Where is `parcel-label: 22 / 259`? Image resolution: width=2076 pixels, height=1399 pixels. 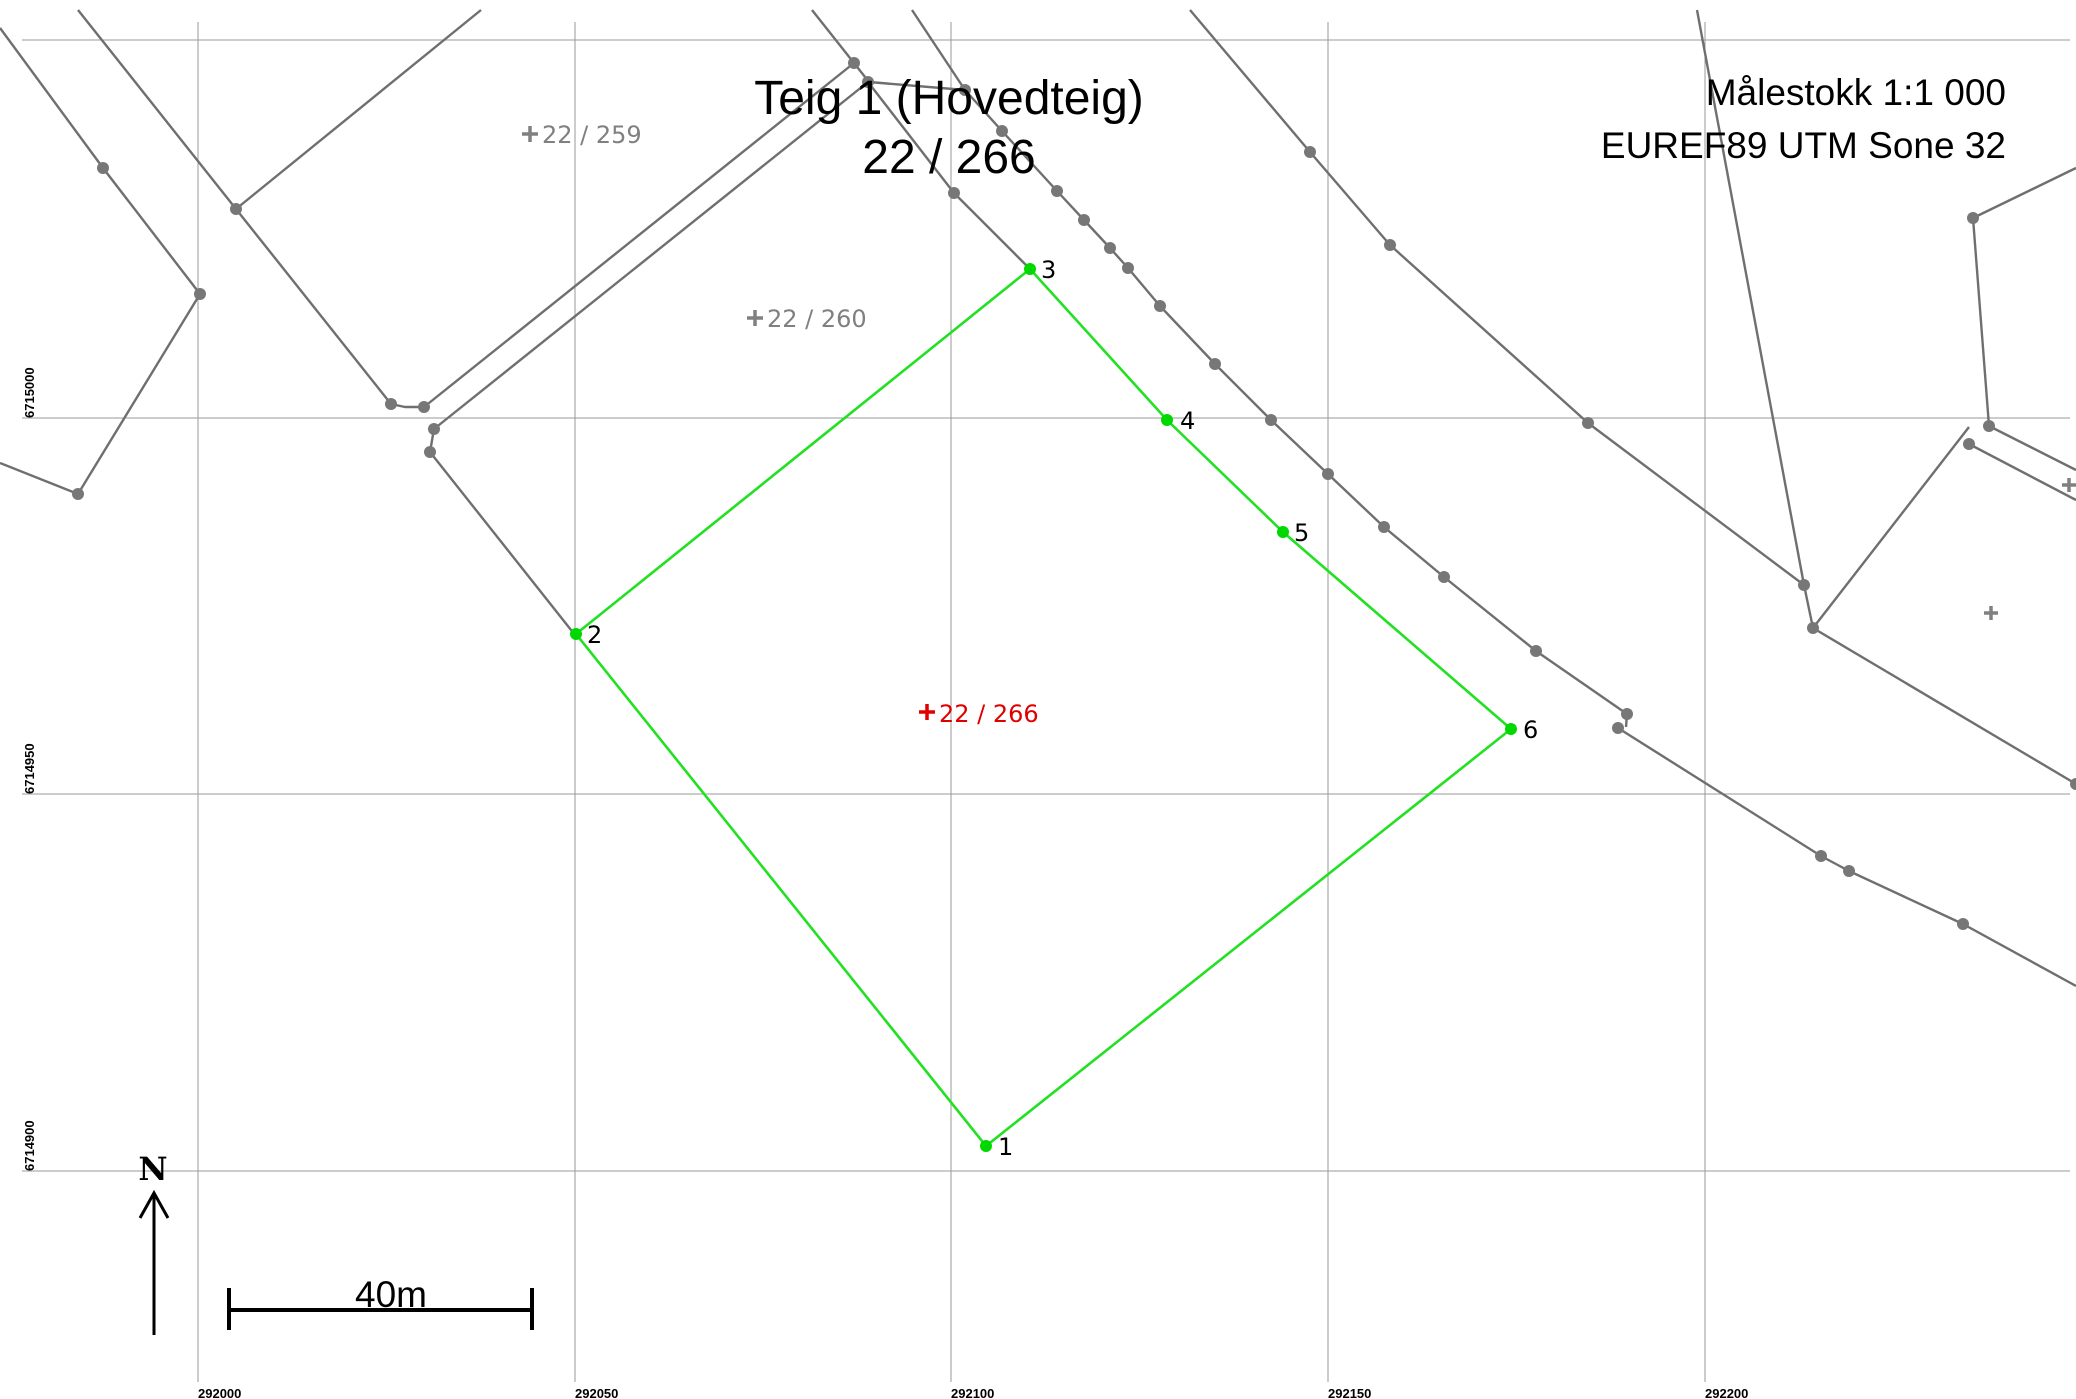 parcel-label: 22 / 259 is located at coordinates (592, 135).